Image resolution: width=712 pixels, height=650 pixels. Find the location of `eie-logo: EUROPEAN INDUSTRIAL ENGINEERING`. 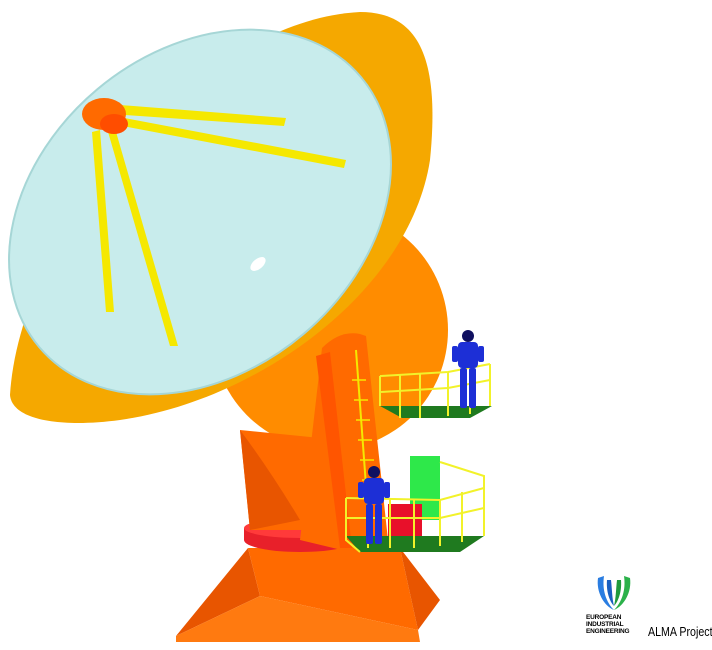

eie-logo: EUROPEAN INDUSTRIAL ENGINEERING is located at coordinates (646, 608).